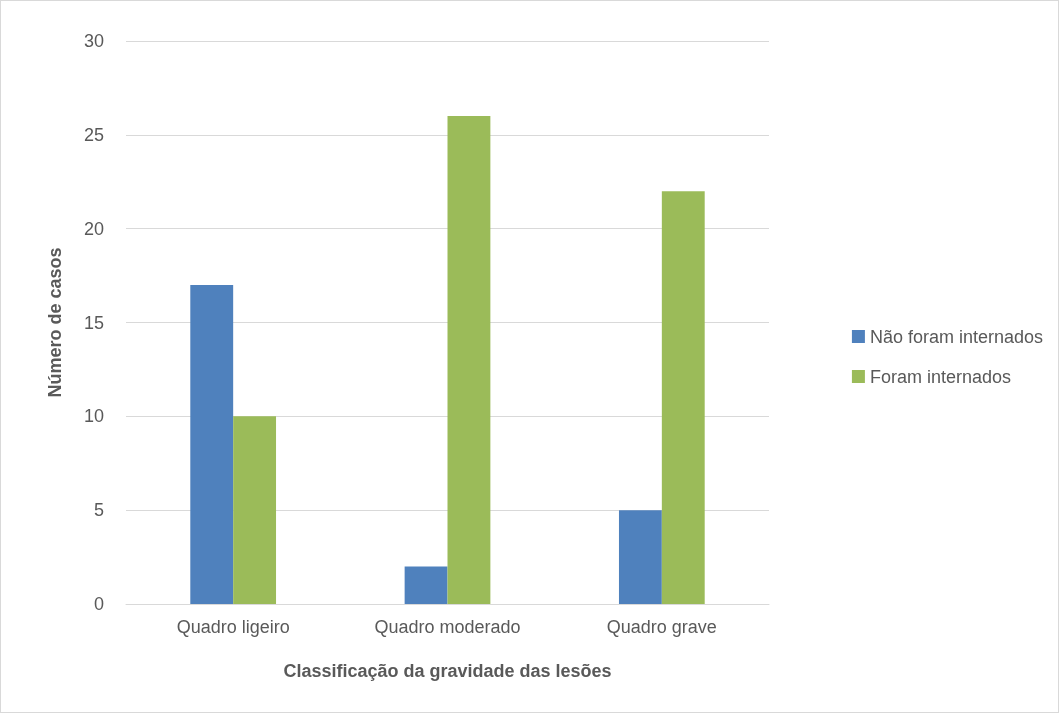  I want to click on y-tick-label: 30, so click(93, 41).